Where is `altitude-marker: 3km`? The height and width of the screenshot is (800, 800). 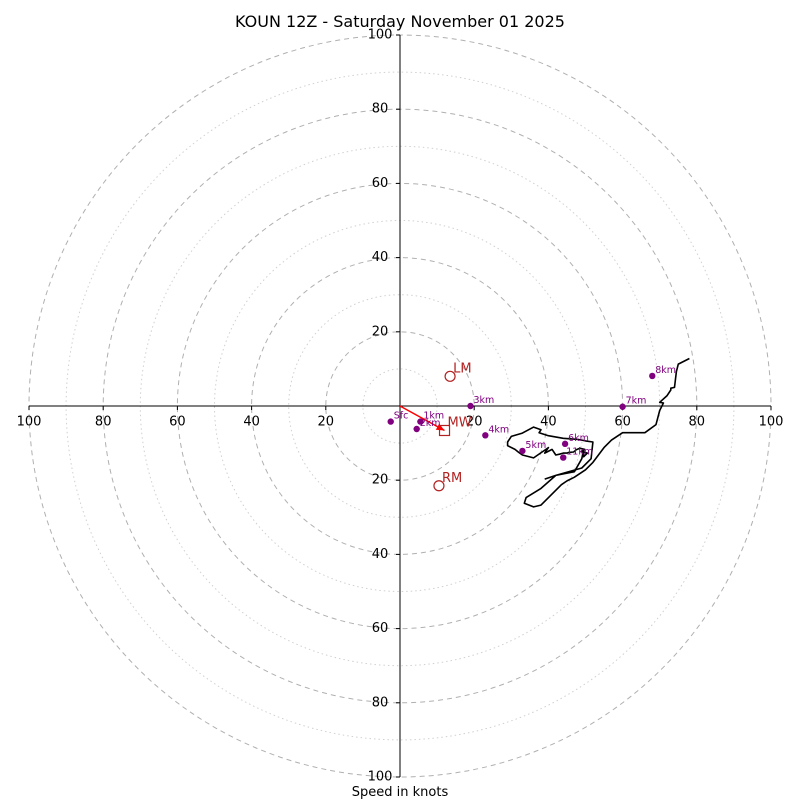
altitude-marker: 3km is located at coordinates (480, 402).